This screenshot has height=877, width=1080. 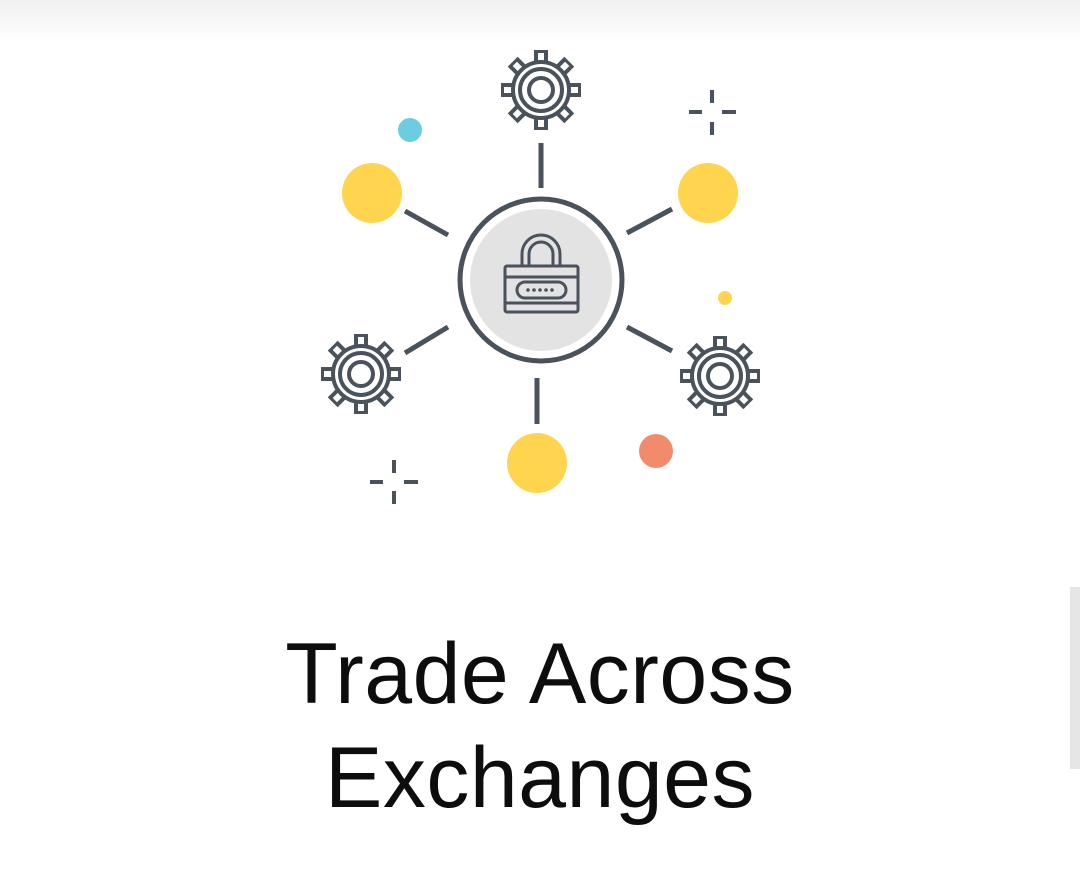 What do you see at coordinates (410, 130) in the screenshot?
I see `decorative-dot-blue` at bounding box center [410, 130].